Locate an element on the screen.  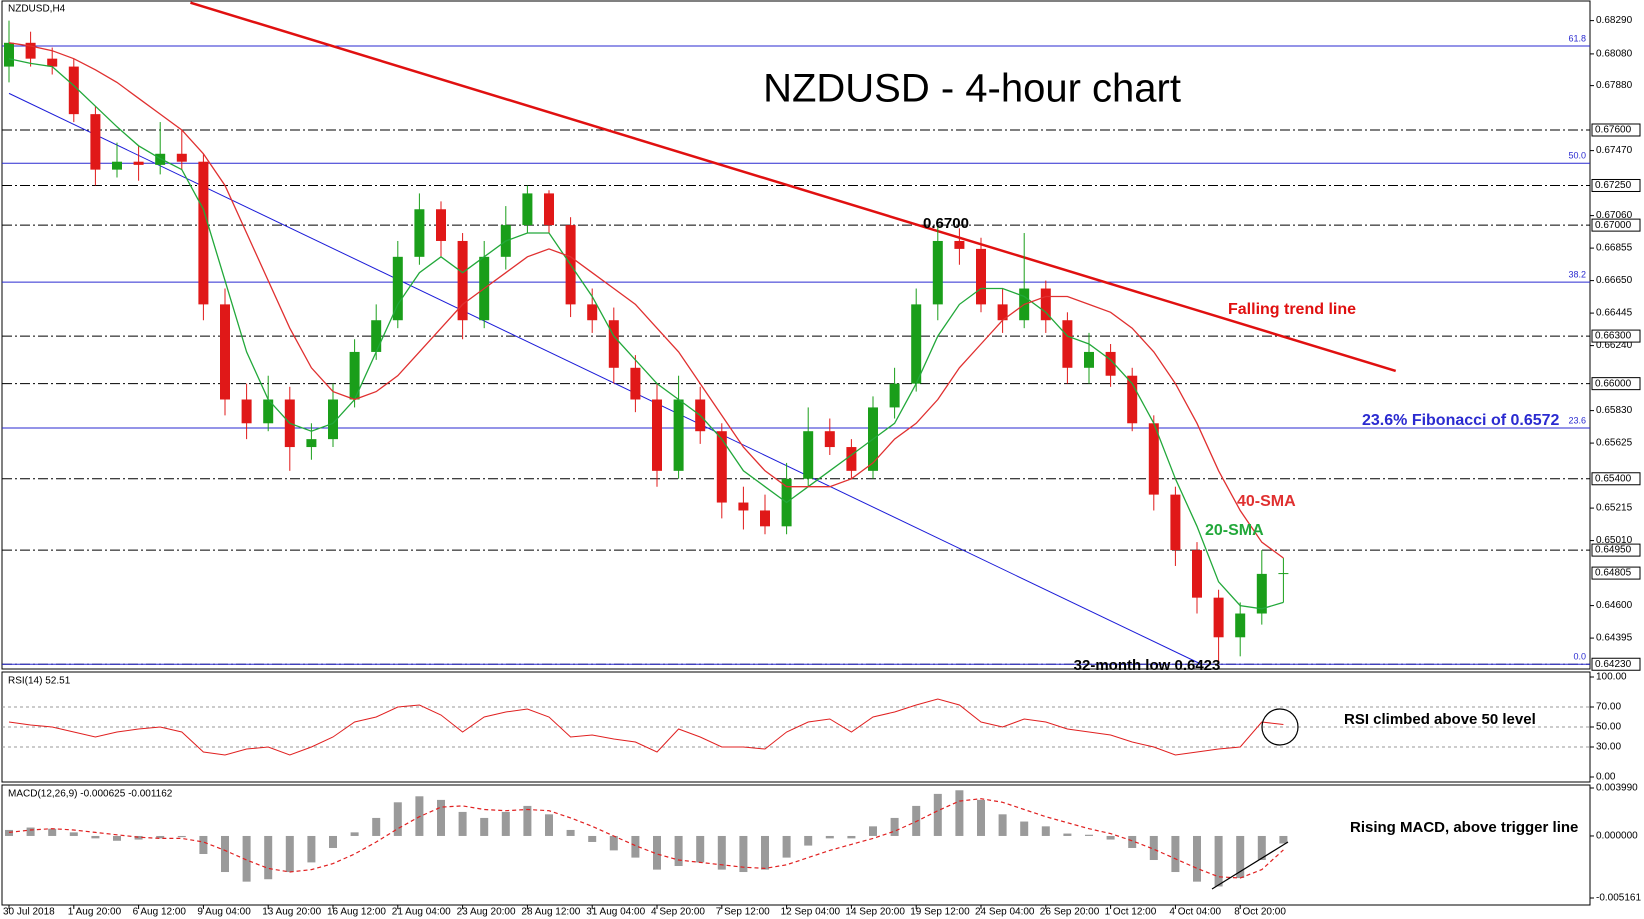
panel-label: RSI(14) 52.51 is located at coordinates (39, 681).